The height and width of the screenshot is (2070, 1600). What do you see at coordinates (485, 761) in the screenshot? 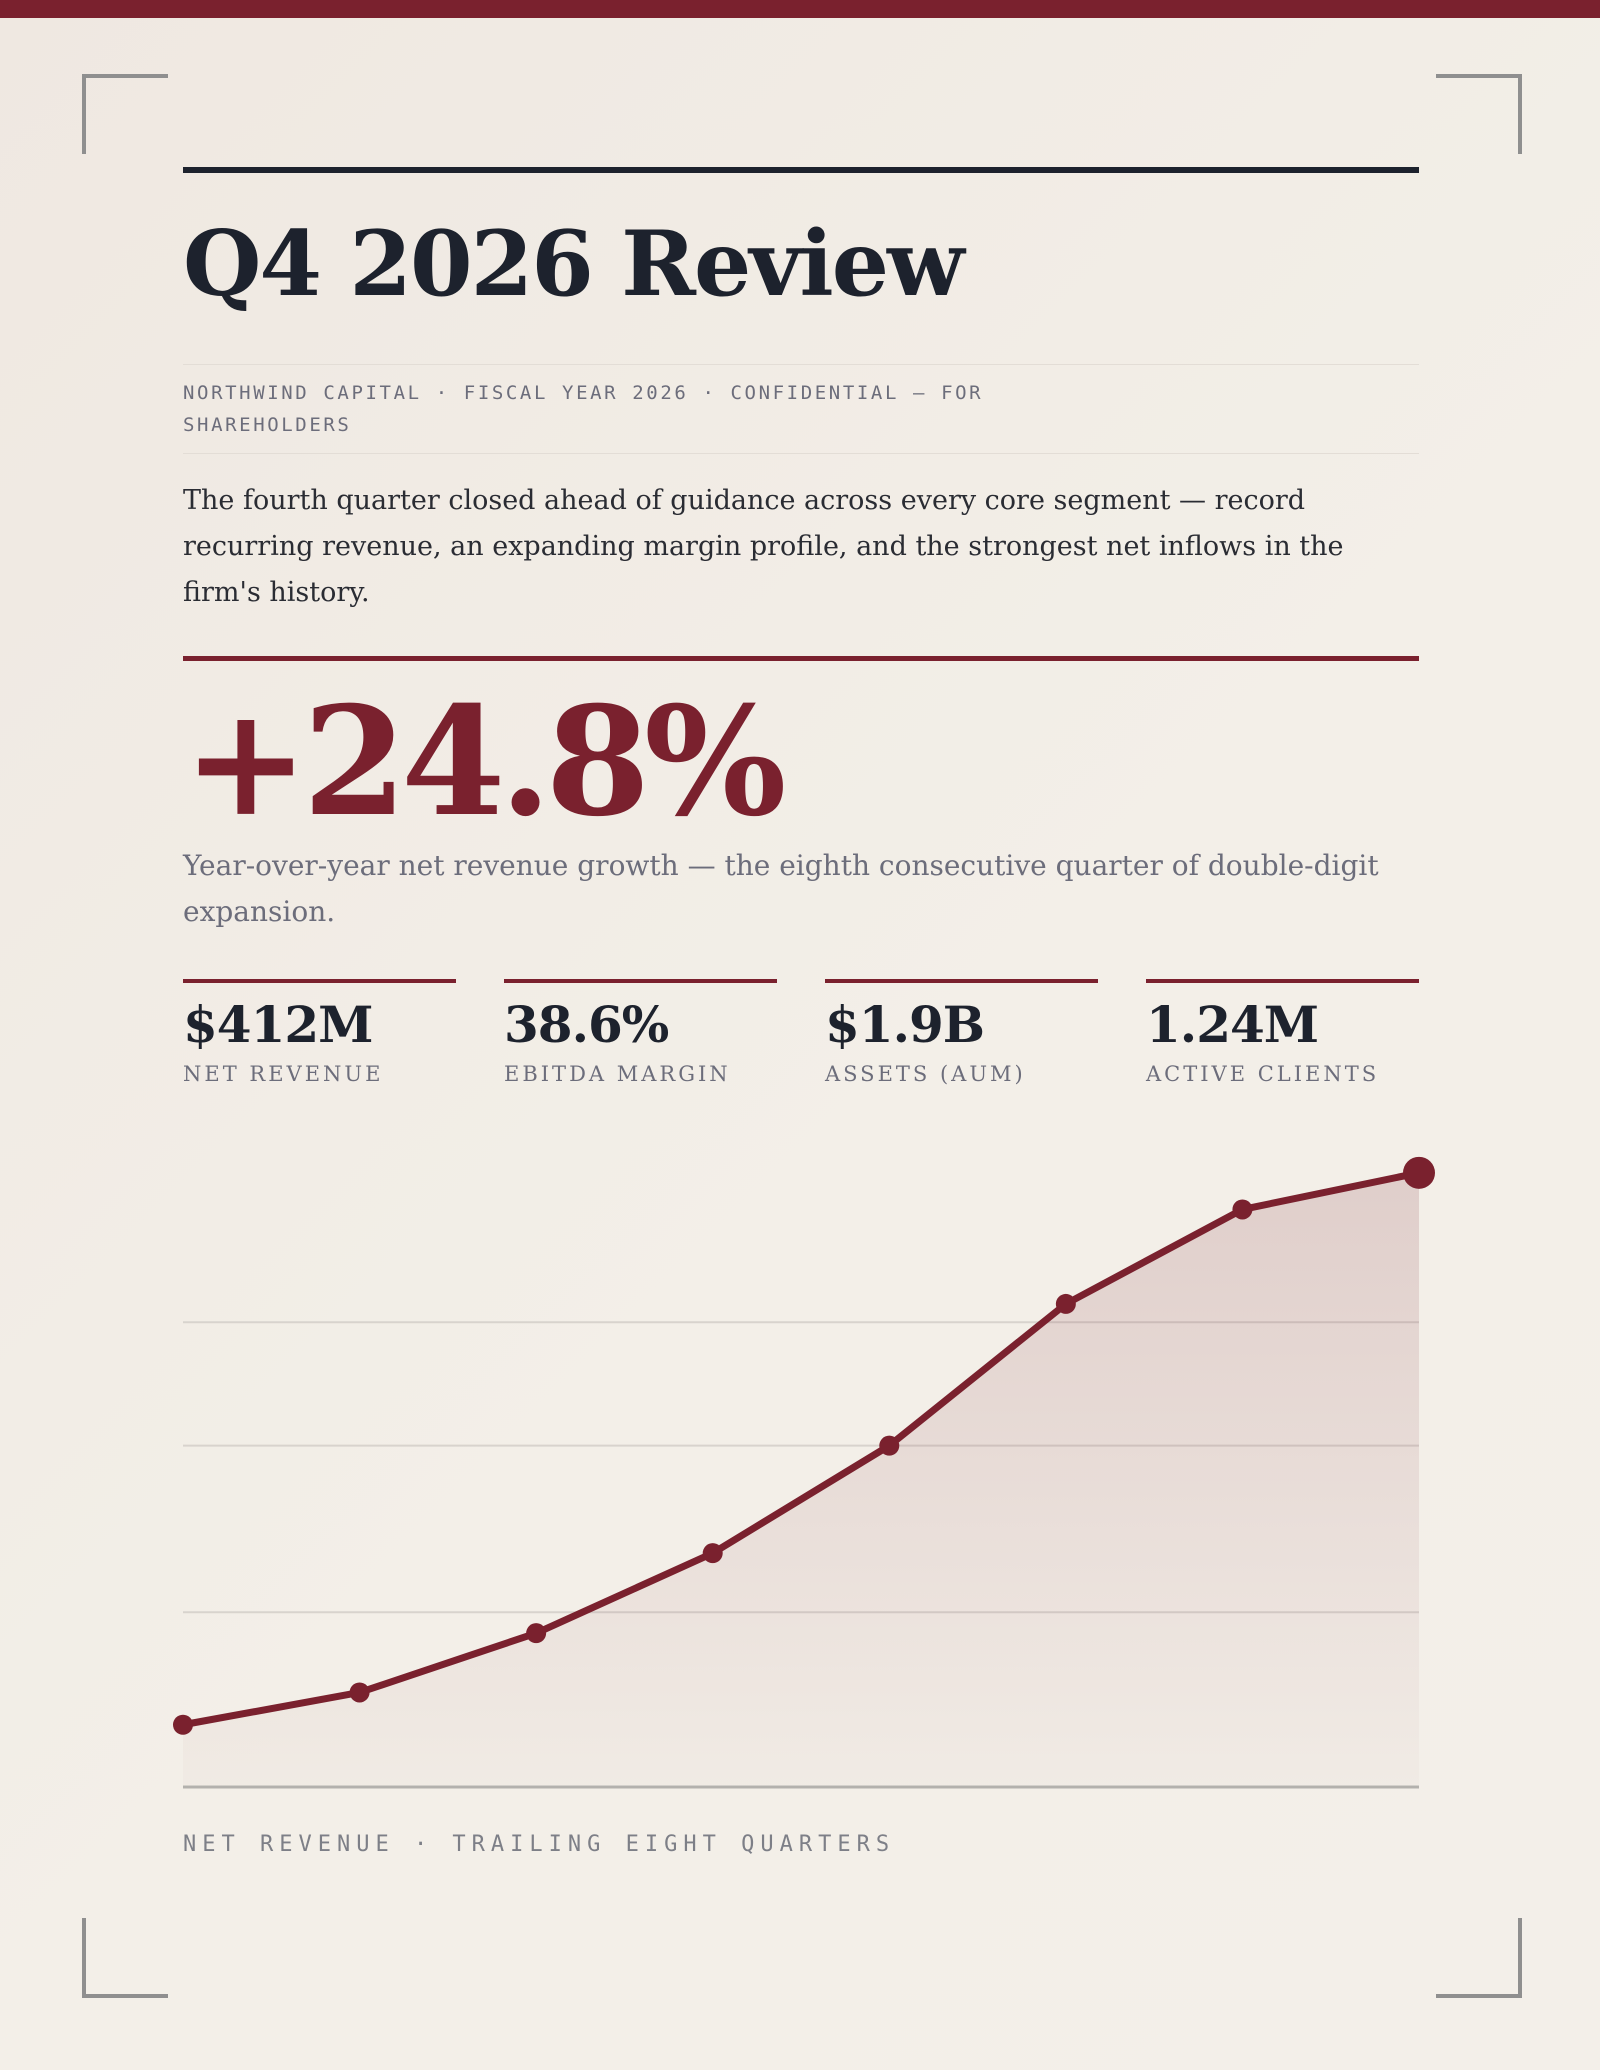
I see `headline-growth-value: +24.8%` at bounding box center [485, 761].